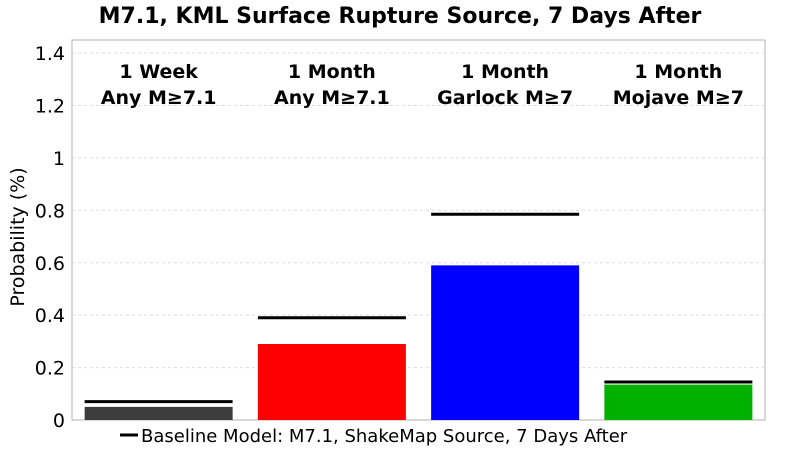  What do you see at coordinates (59, 421) in the screenshot?
I see `y-tick-label: 0` at bounding box center [59, 421].